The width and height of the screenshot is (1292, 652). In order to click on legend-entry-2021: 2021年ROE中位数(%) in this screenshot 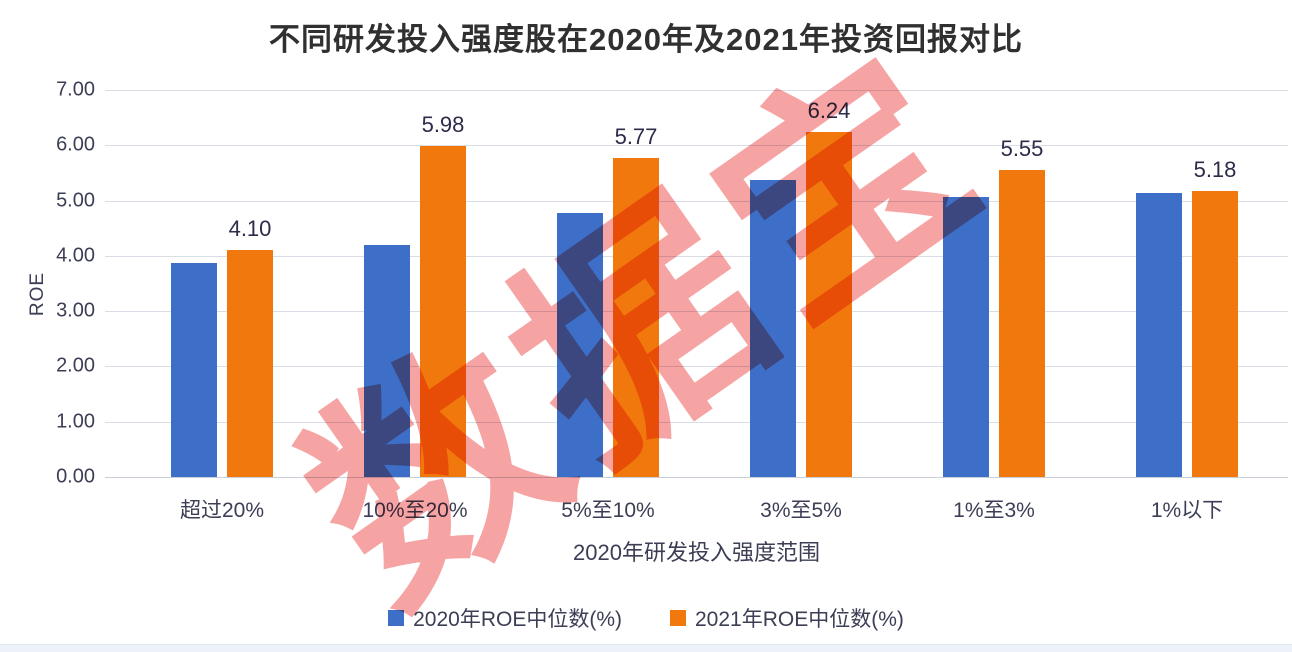, I will do `click(787, 618)`.